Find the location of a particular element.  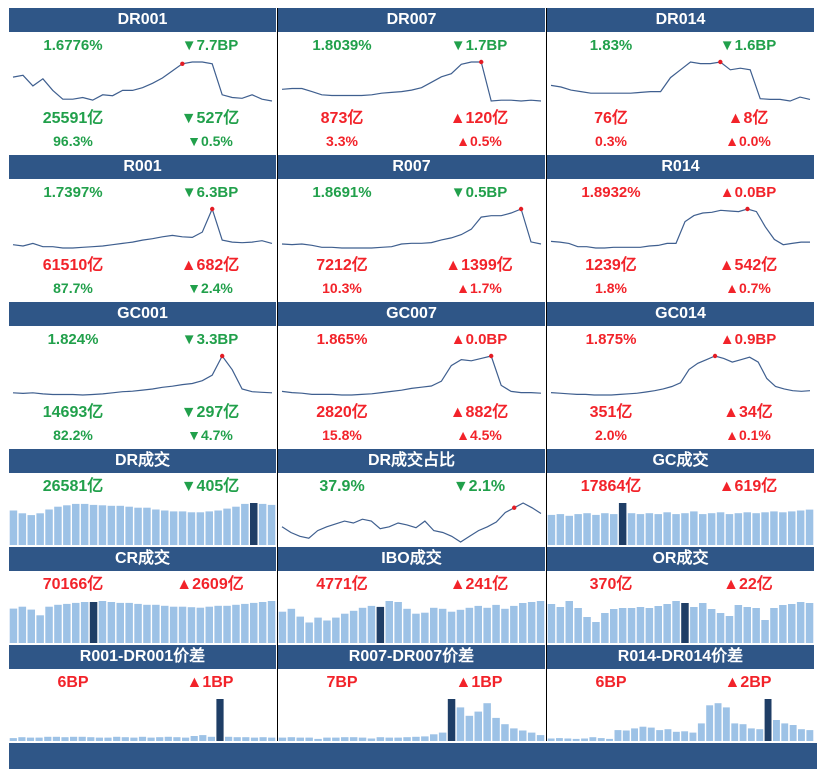

rate-panel-dr014: DR014 1.83% ▼1.6BP 76亿 ▲8亿 0.3% ▲0.0% is located at coordinates (680, 80).